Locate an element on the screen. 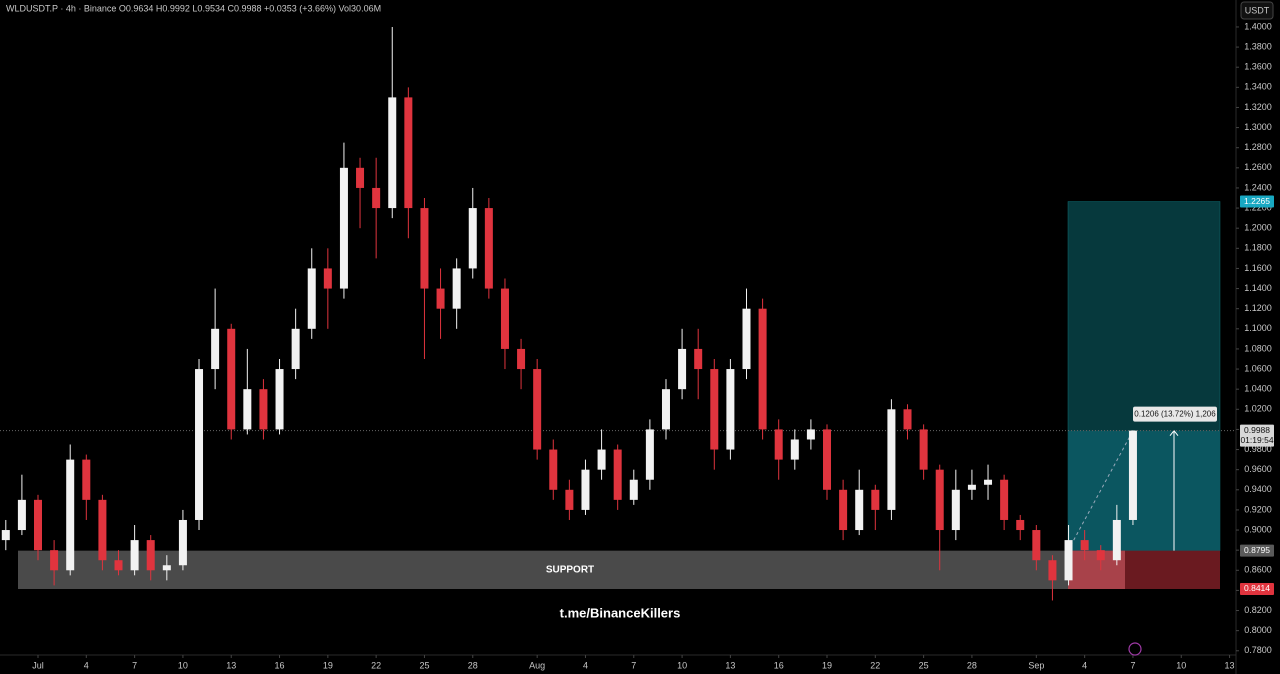 This screenshot has width=1280, height=674. y-tick-label: 1.0400 is located at coordinates (1258, 389).